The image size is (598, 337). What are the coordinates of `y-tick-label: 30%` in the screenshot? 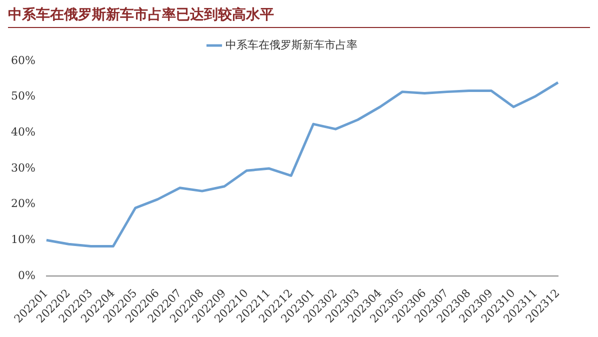 It's located at (23, 167).